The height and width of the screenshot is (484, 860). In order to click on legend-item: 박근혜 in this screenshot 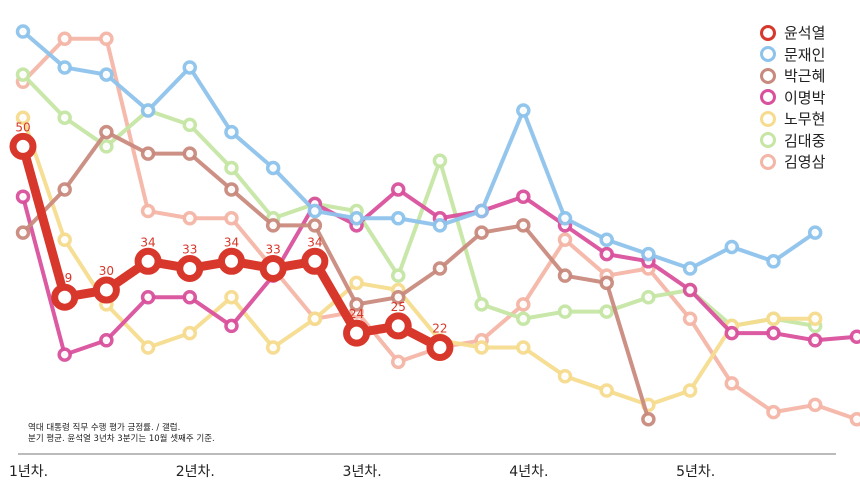, I will do `click(792, 76)`.